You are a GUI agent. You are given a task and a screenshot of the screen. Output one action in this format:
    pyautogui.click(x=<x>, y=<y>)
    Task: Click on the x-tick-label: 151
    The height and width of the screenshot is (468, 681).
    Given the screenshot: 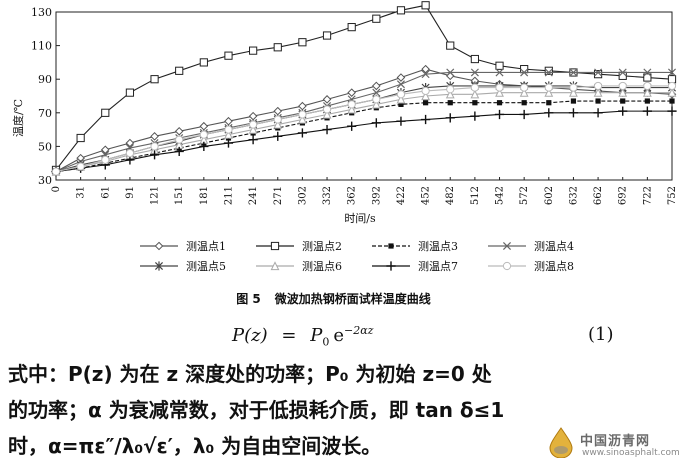 What is the action you would take?
    pyautogui.click(x=179, y=195)
    